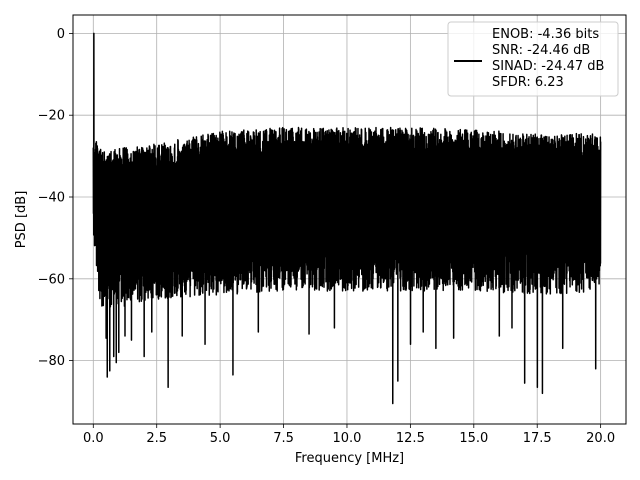  What do you see at coordinates (51, 198) in the screenshot?
I see `y-tick-label: −40` at bounding box center [51, 198].